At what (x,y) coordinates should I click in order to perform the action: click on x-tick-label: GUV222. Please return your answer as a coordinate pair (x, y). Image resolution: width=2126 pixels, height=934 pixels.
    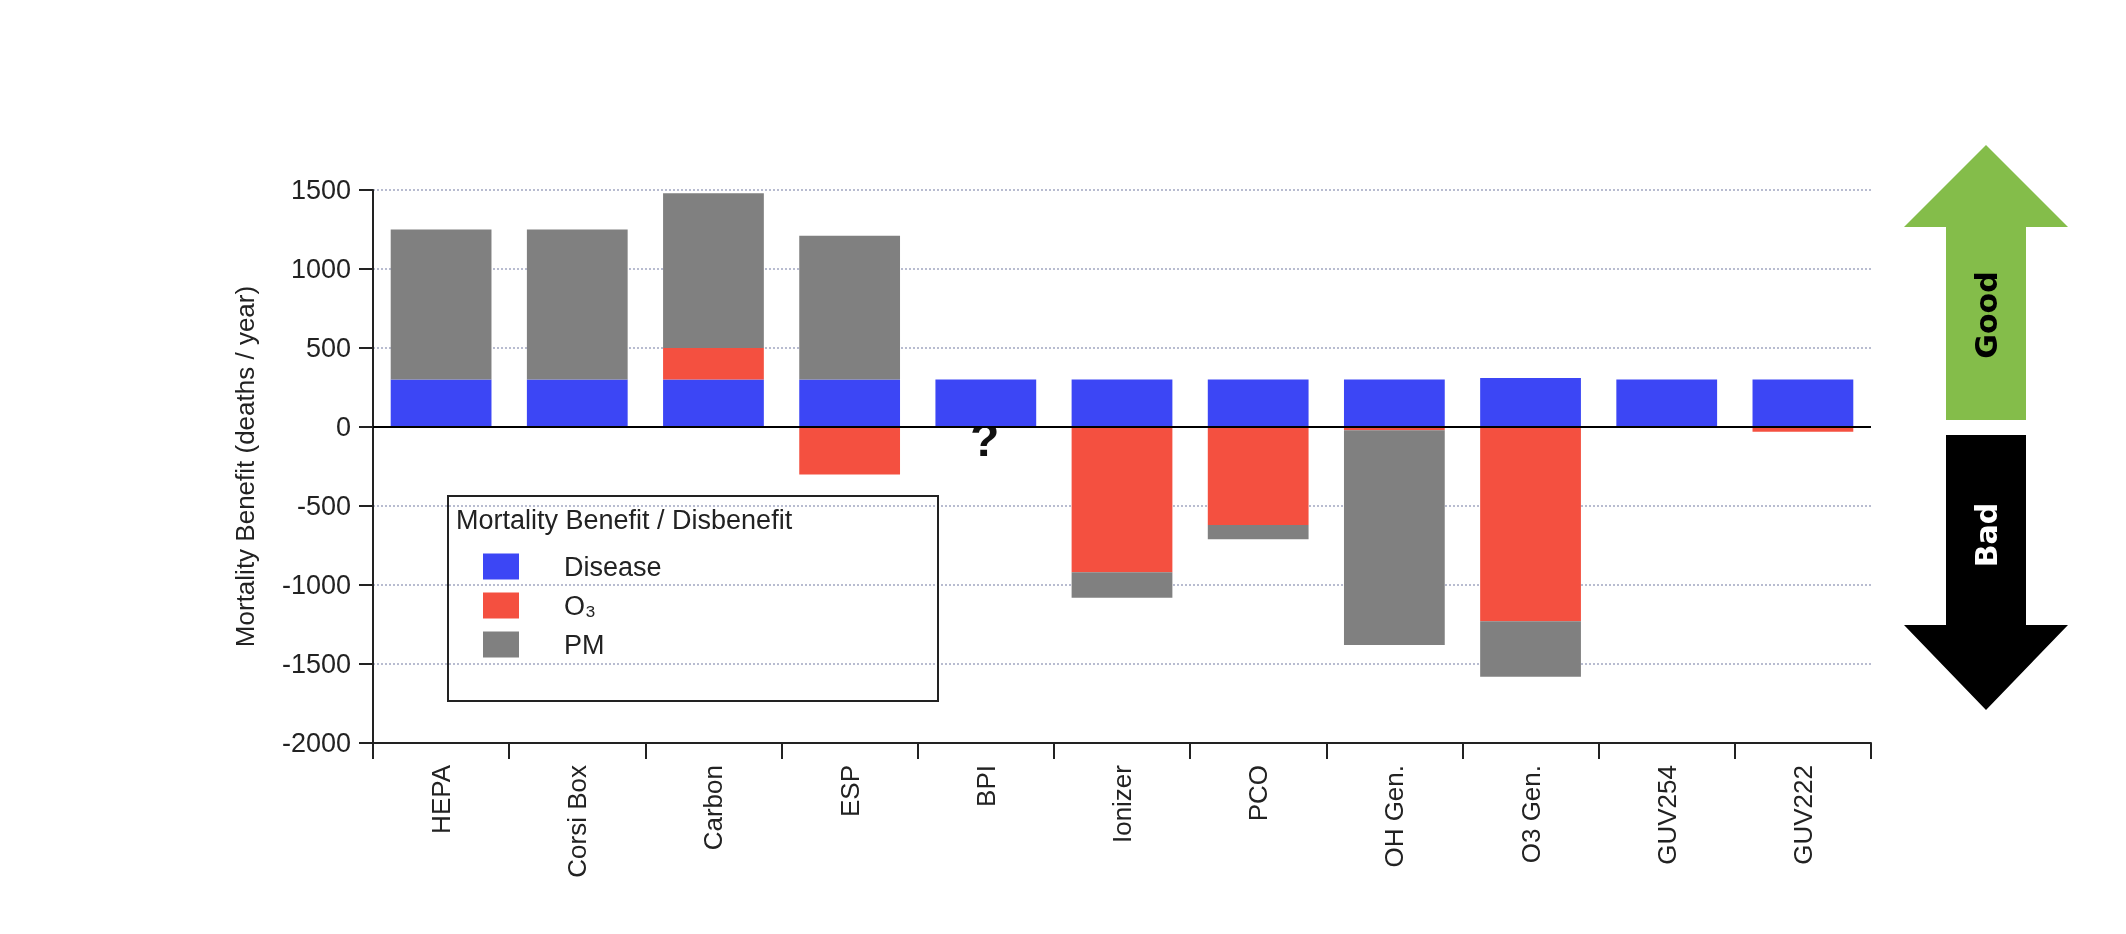
    Looking at the image, I should click on (1802, 815).